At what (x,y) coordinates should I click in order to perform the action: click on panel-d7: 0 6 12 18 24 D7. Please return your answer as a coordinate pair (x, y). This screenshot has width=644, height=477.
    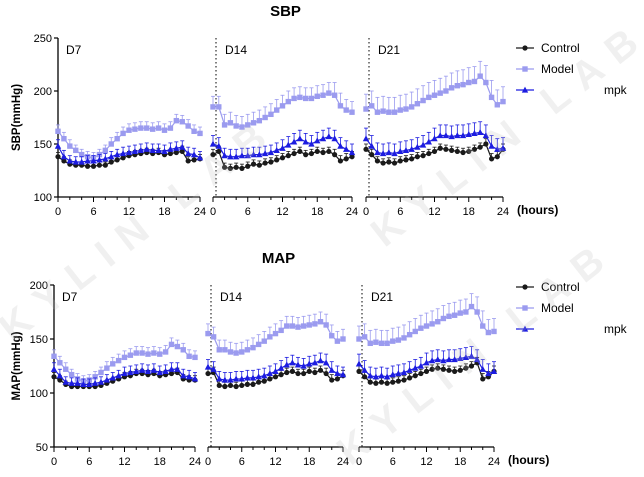
    Looking at the image, I should click on (125, 379).